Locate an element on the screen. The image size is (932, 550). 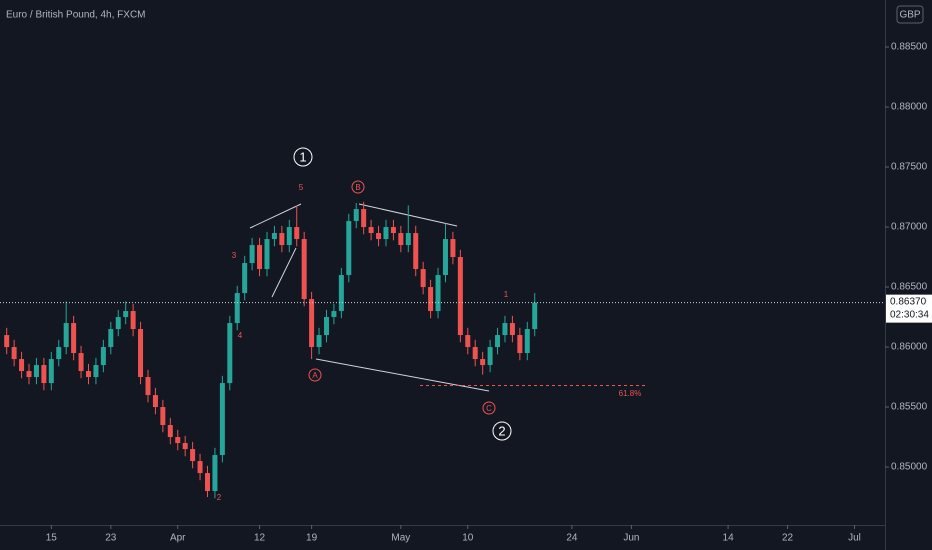
y-tick-label: 0.86000 is located at coordinates (909, 347).